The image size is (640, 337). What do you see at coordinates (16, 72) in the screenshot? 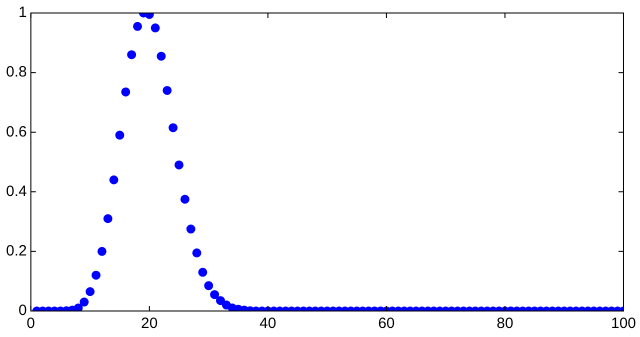
I see `y-tick-label: 0.8` at bounding box center [16, 72].